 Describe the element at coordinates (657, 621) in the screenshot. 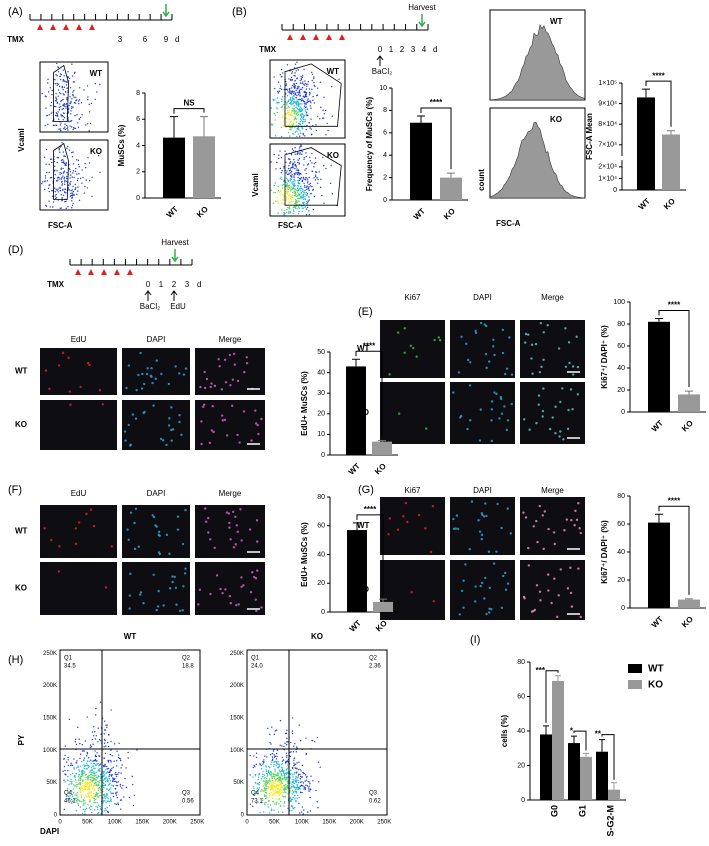

I see `x-tick-label: WT` at that location.